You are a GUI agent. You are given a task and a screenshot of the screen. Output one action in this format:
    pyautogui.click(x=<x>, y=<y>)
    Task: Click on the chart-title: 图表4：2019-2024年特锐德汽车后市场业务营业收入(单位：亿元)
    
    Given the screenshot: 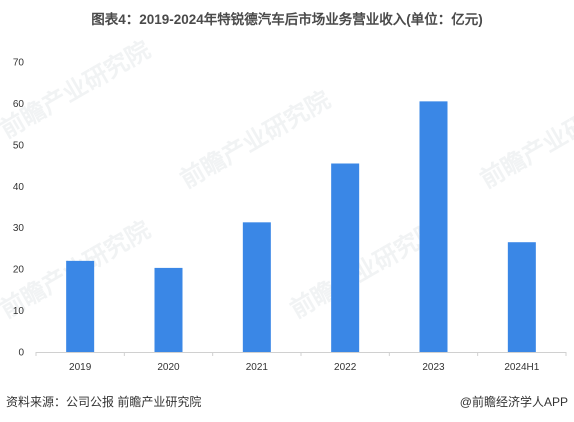 What is the action you would take?
    pyautogui.click(x=287, y=19)
    